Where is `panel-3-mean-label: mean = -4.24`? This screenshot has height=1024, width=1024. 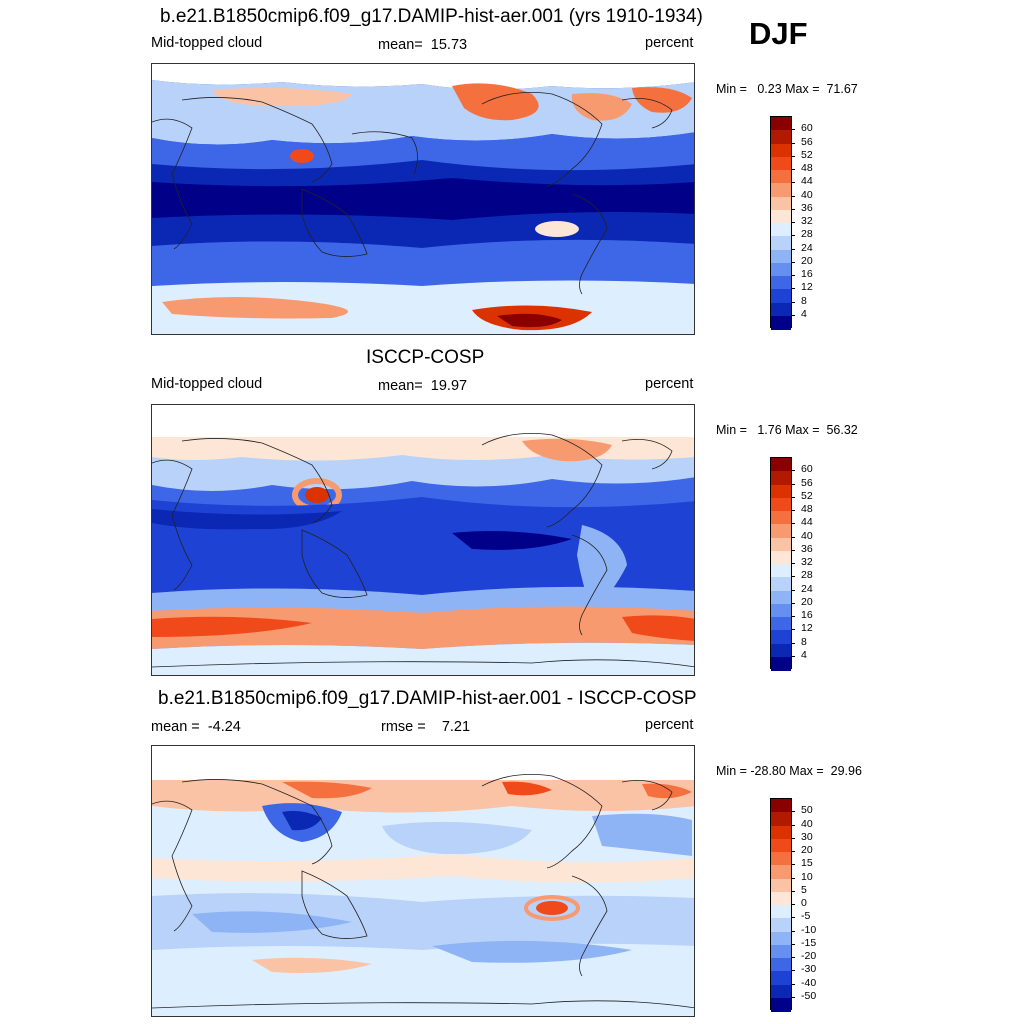
panel-3-mean-label: mean = -4.24 is located at coordinates (196, 727).